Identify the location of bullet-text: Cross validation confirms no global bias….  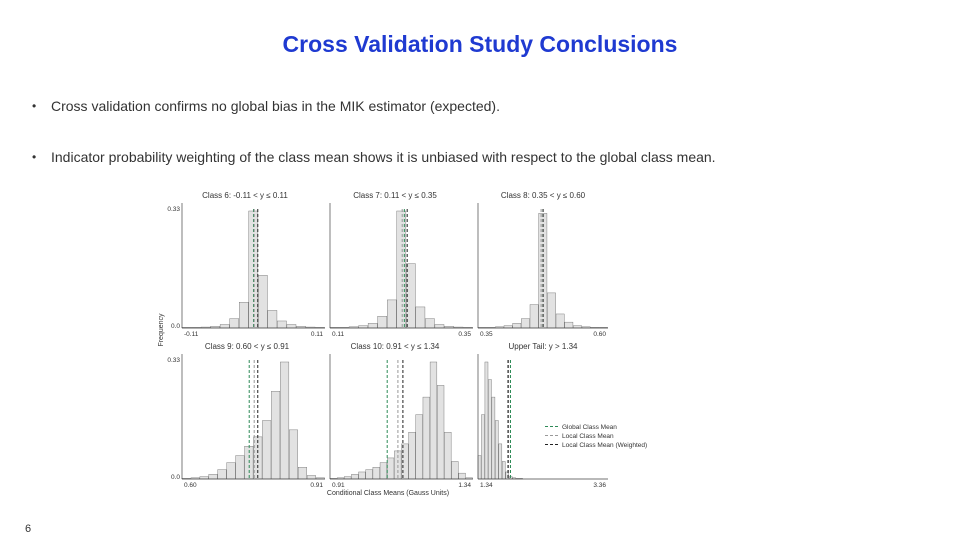
(275, 106).